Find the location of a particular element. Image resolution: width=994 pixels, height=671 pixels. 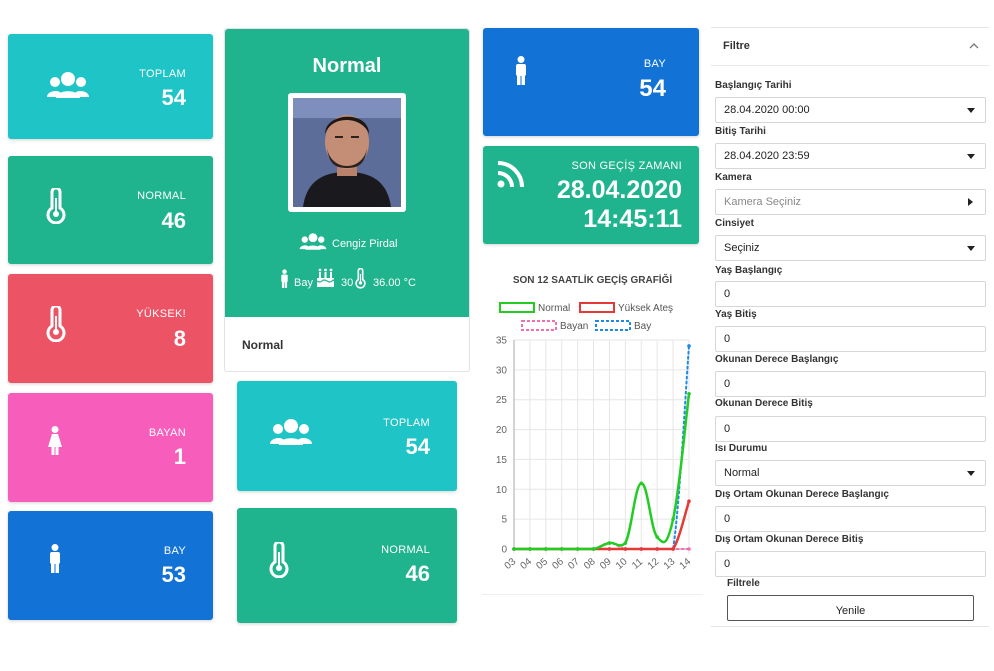

filter-field-label: Okunan Derece Başlangıç is located at coordinates (777, 359).